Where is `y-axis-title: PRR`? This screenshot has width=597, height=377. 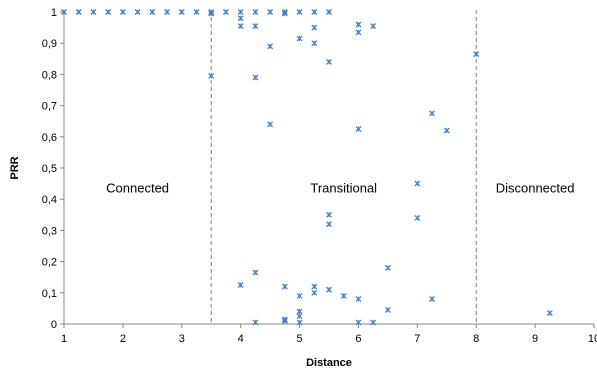
y-axis-title: PRR is located at coordinates (15, 167).